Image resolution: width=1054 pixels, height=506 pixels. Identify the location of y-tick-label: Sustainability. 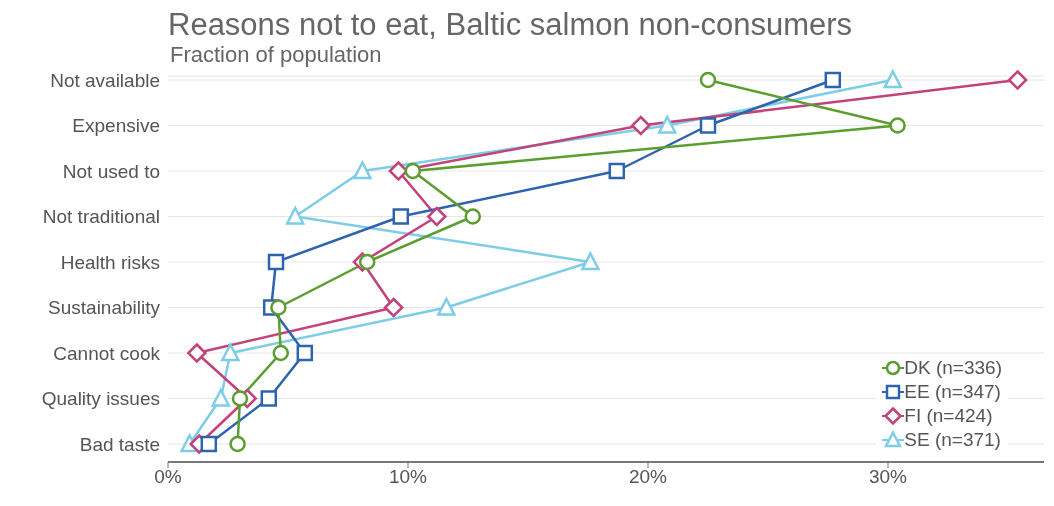
(104, 308).